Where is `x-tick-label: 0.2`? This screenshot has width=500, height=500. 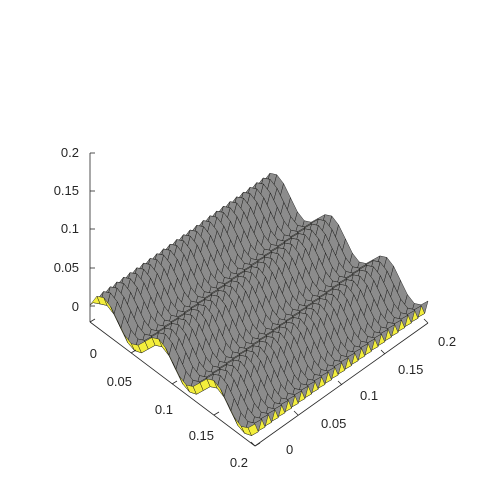 x-tick-label: 0.2 is located at coordinates (239, 462).